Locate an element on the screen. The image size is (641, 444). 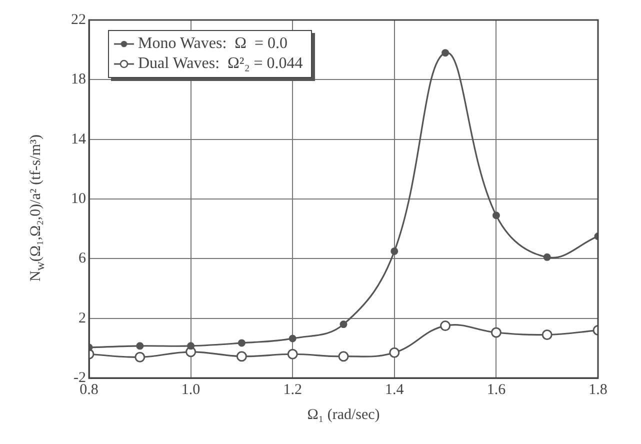
x-tick-label: 1.2 is located at coordinates (292, 390).